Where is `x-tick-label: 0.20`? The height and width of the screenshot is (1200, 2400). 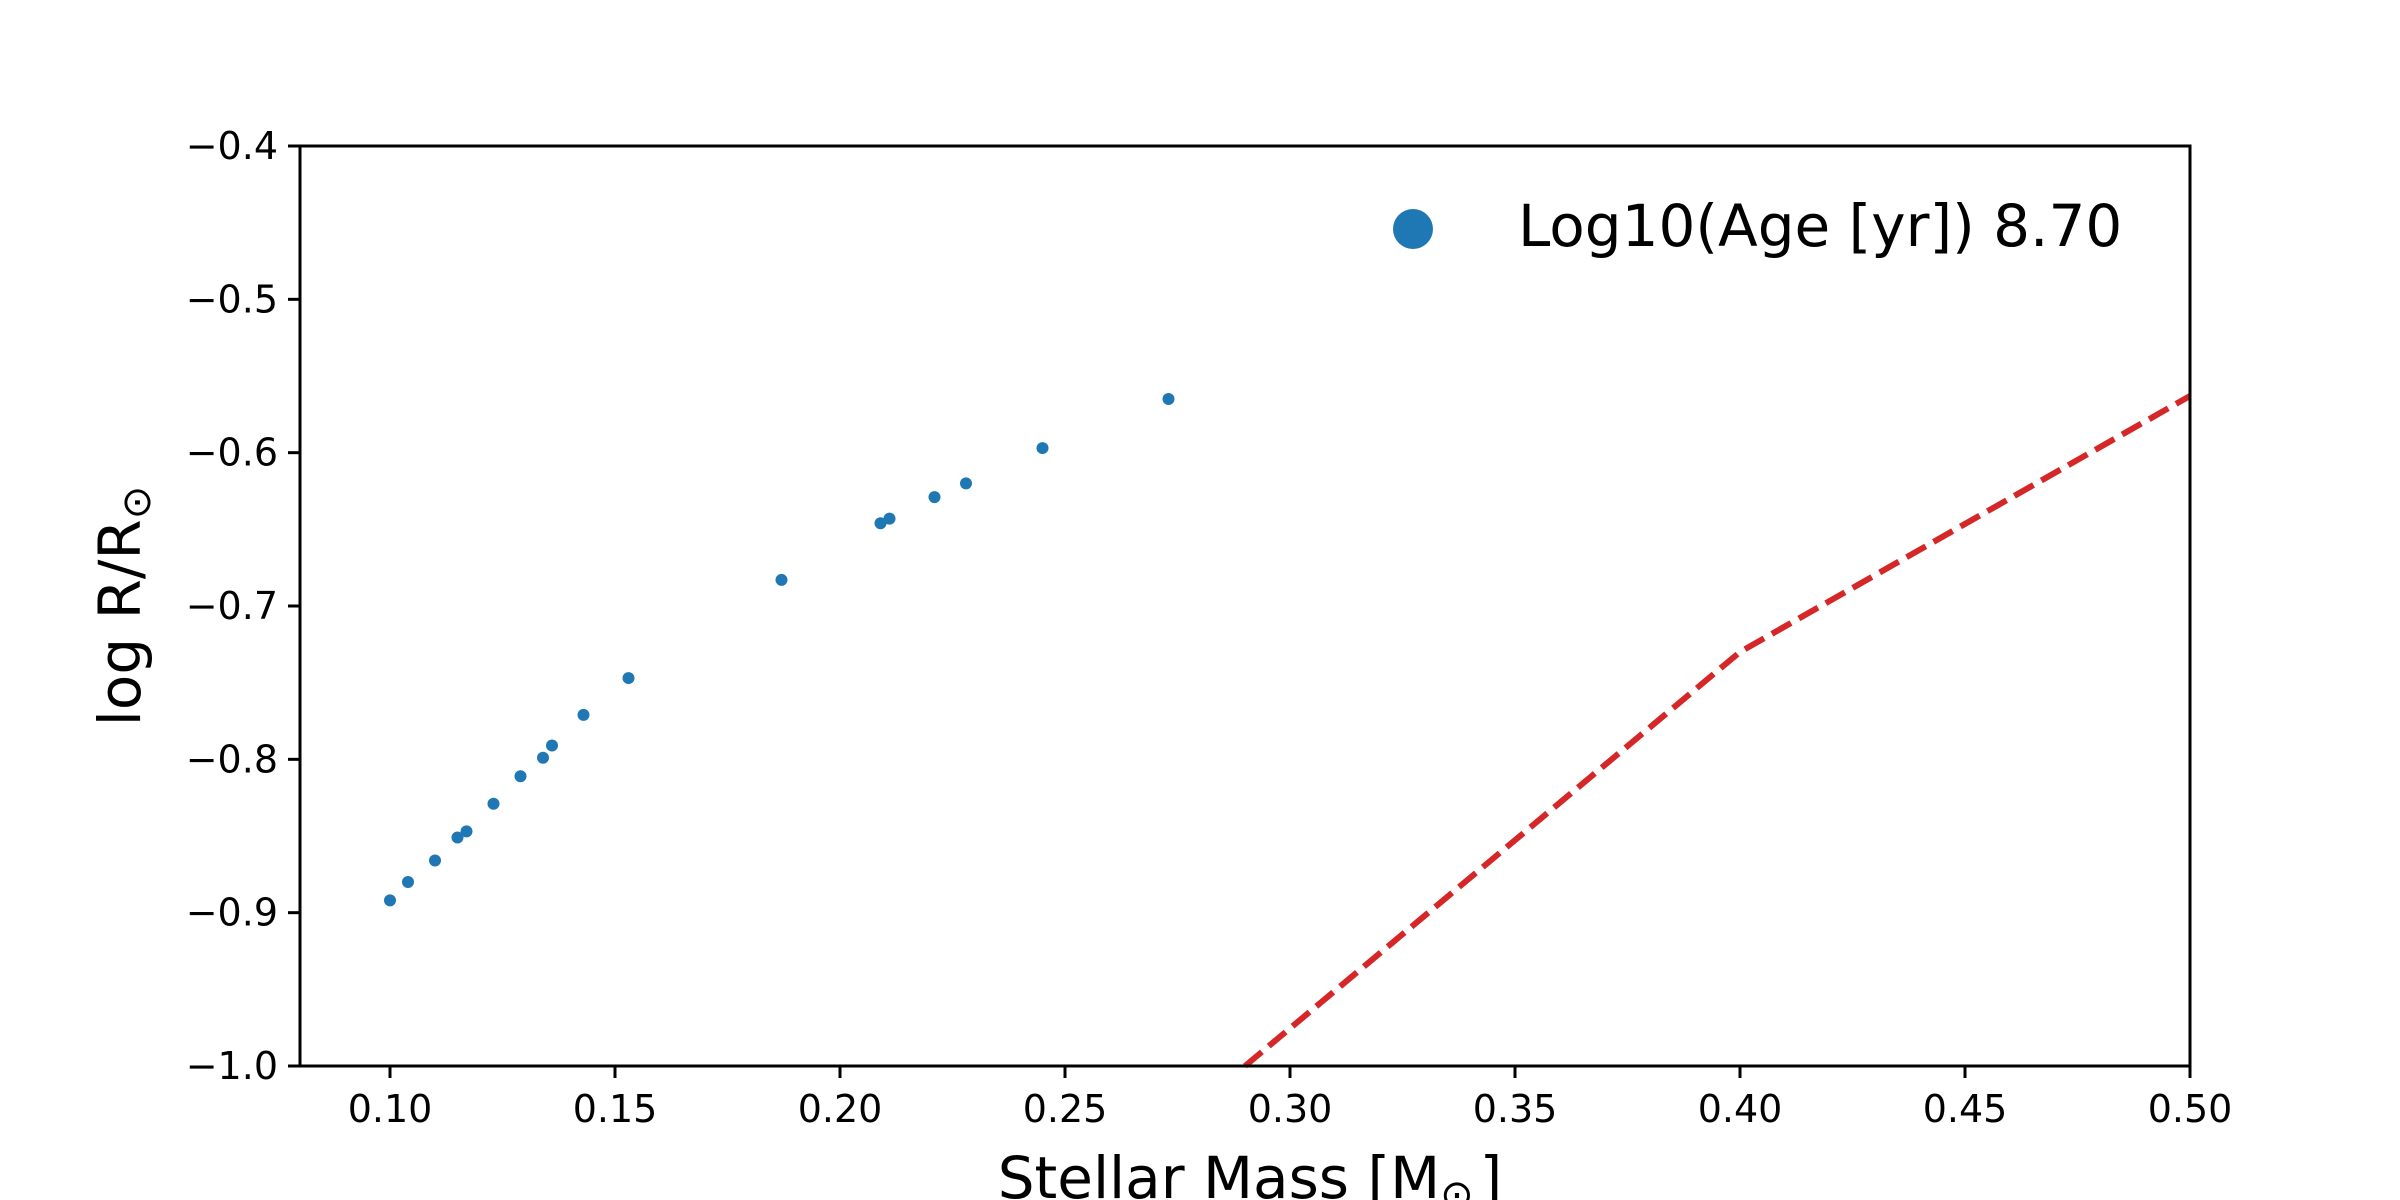
x-tick-label: 0.20 is located at coordinates (840, 1109).